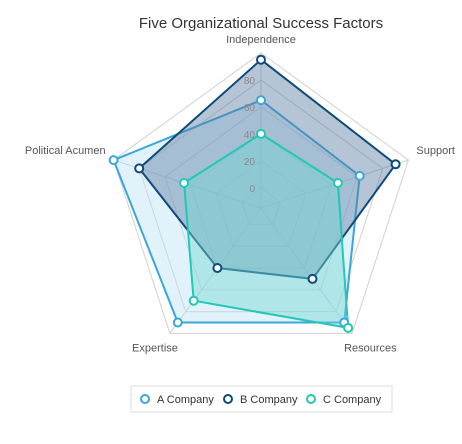  What do you see at coordinates (395, 164) in the screenshot?
I see `data-point-b-company-support` at bounding box center [395, 164].